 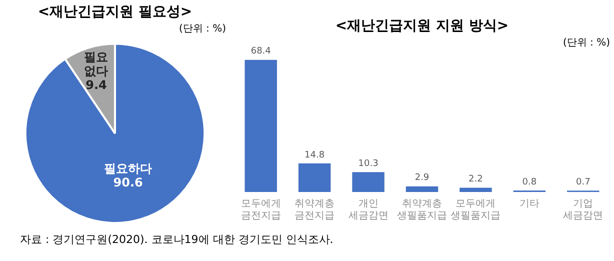 What do you see at coordinates (583, 182) in the screenshot?
I see `data-label: 0.7` at bounding box center [583, 182].